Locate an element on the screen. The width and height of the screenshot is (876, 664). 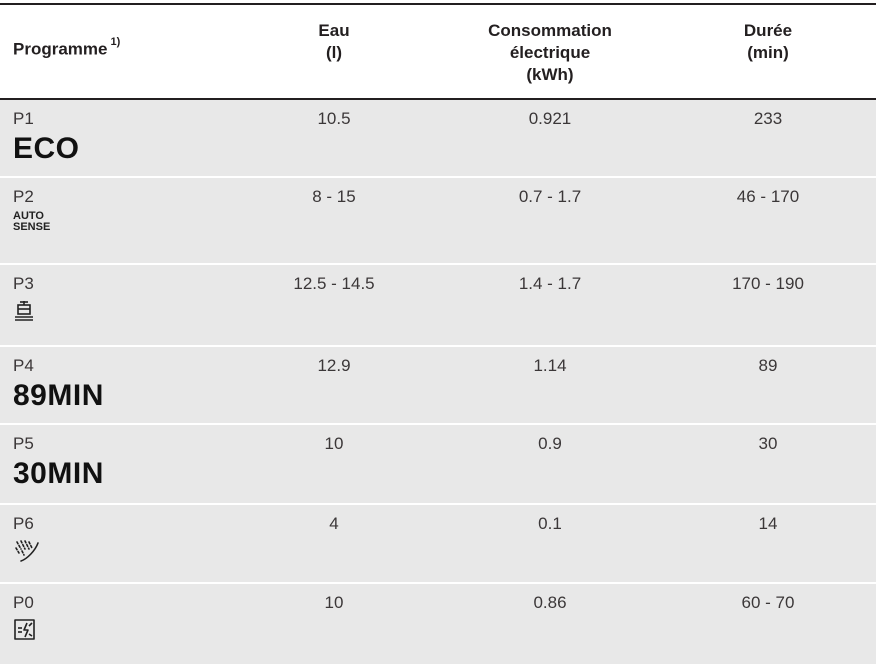
programme-label: 30MIN is located at coordinates (58, 473).